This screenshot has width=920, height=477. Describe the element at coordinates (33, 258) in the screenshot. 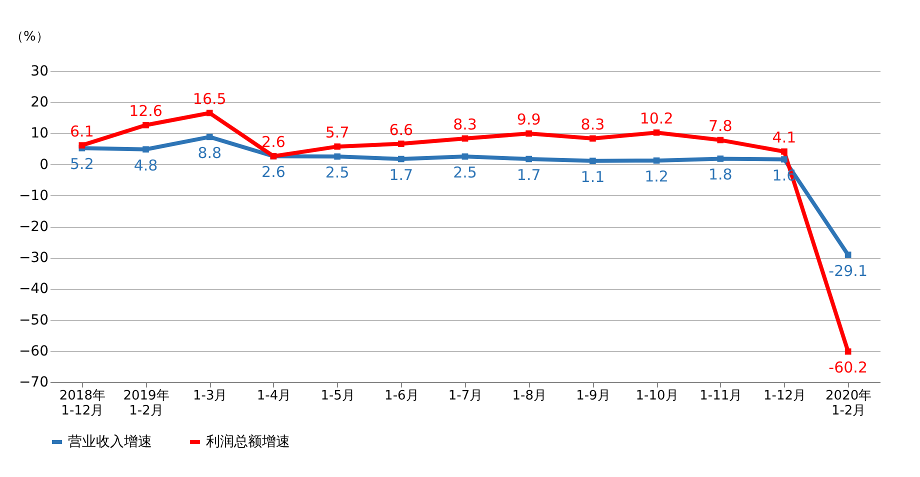

I see `y-tick-label: −30` at that location.